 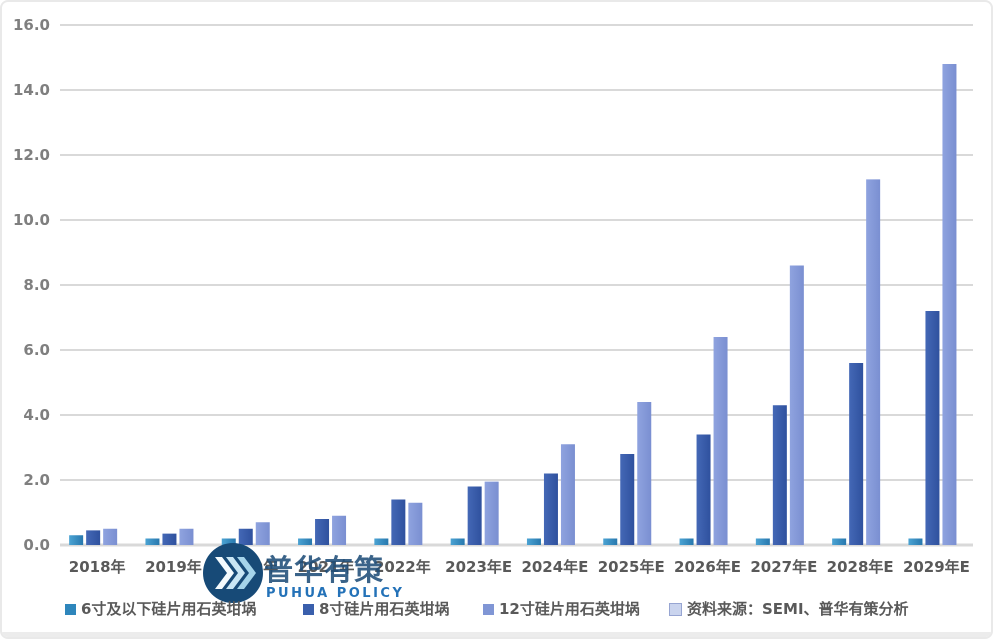 I want to click on bar-2024年E-series3, so click(x=567, y=494).